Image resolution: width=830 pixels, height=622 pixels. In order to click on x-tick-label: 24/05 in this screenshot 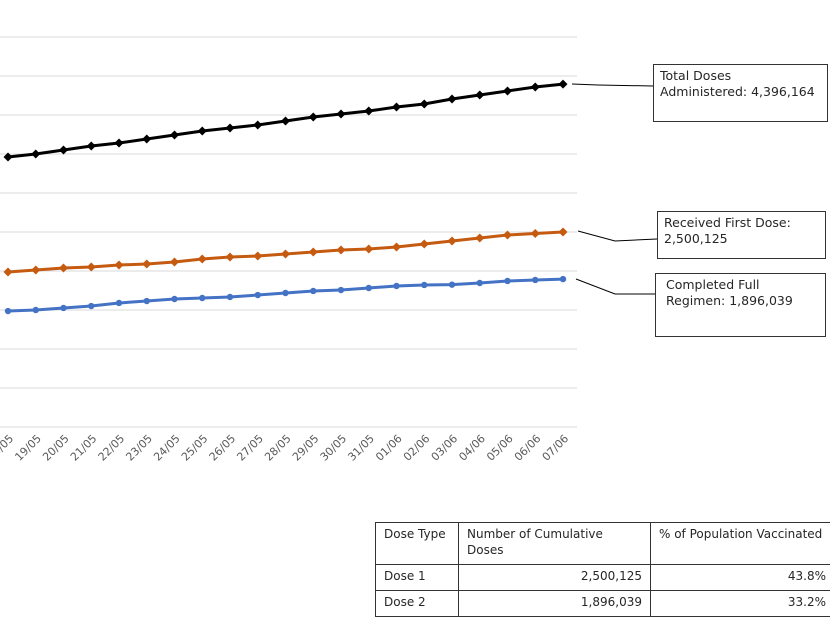, I will do `click(167, 448)`.